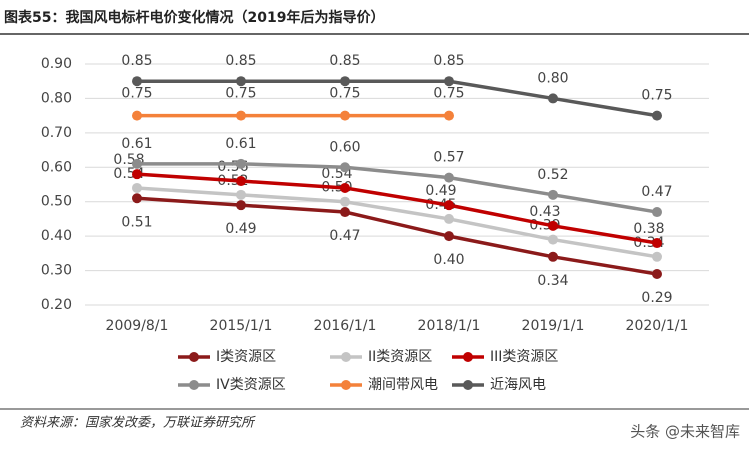 The image size is (749, 452). I want to click on data-label: 0.34, so click(552, 281).